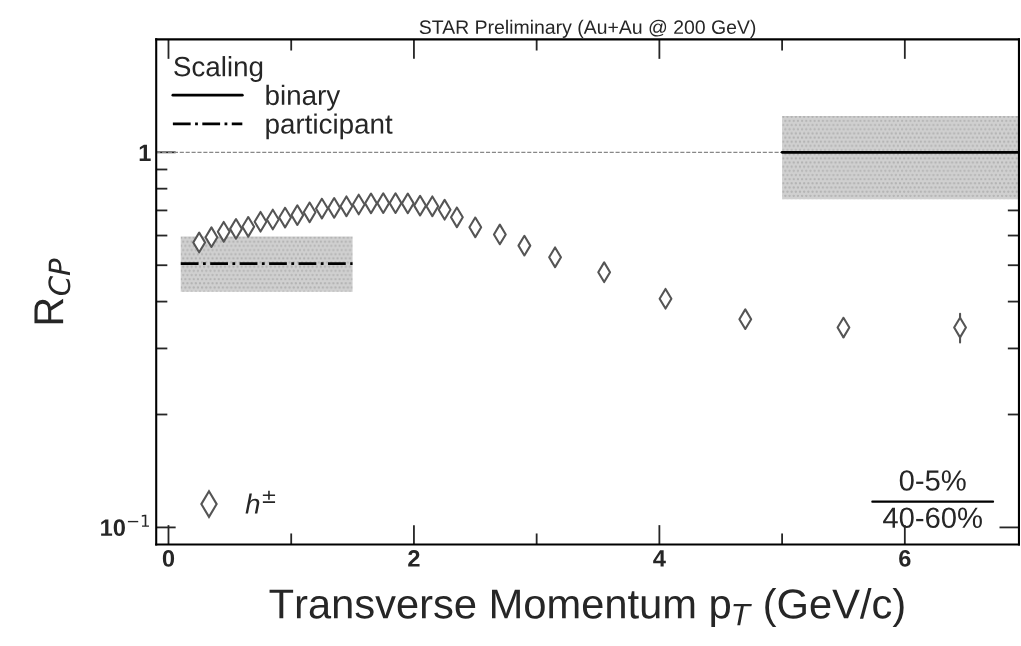 The width and height of the screenshot is (1021, 646). Describe the element at coordinates (932, 518) in the screenshot. I see `annotation: 40-60%` at that location.